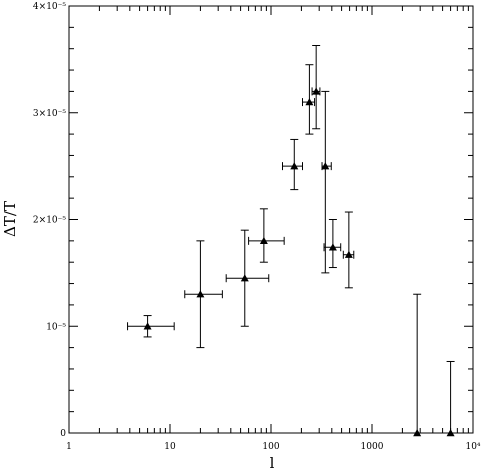 Image resolution: width=483 pixels, height=472 pixels. Describe the element at coordinates (56, 327) in the screenshot. I see `y-tick-label: 10⁻⁵` at that location.